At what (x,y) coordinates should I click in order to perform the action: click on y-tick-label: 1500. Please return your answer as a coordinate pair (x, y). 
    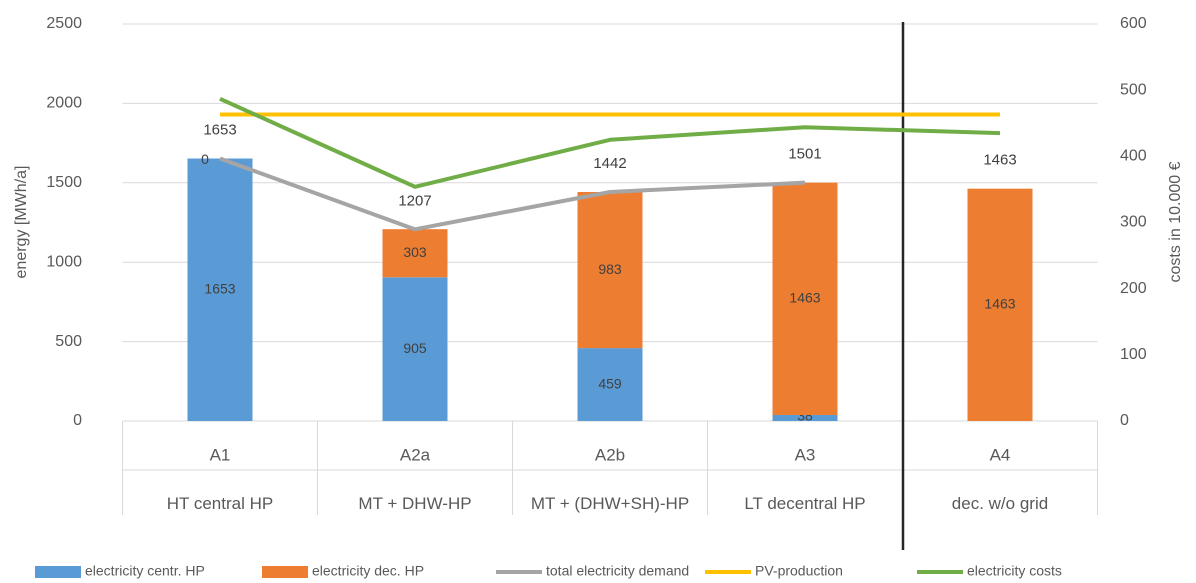
    Looking at the image, I should click on (64, 182).